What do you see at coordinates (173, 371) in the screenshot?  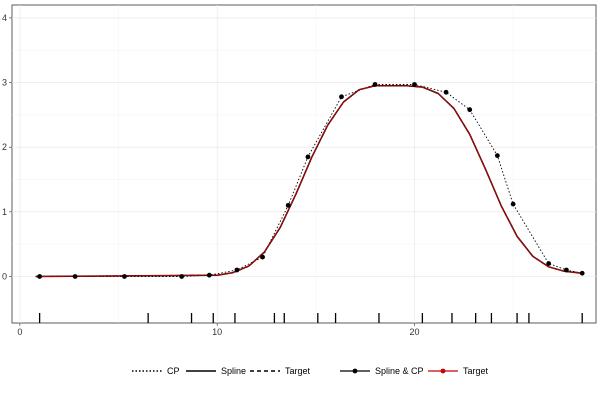 I see `legend-label: CP` at bounding box center [173, 371].